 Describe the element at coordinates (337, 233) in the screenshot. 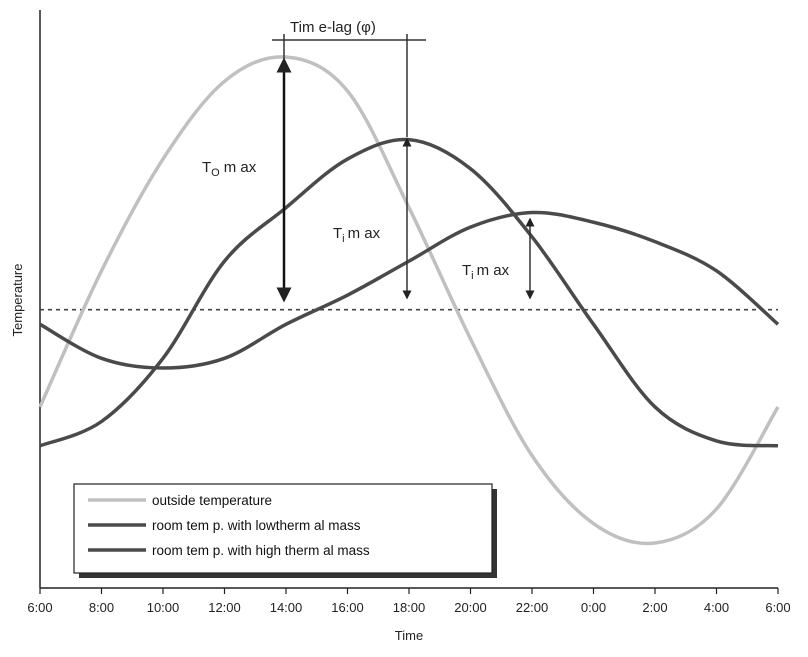

I see `ti-max-t-1: T` at that location.